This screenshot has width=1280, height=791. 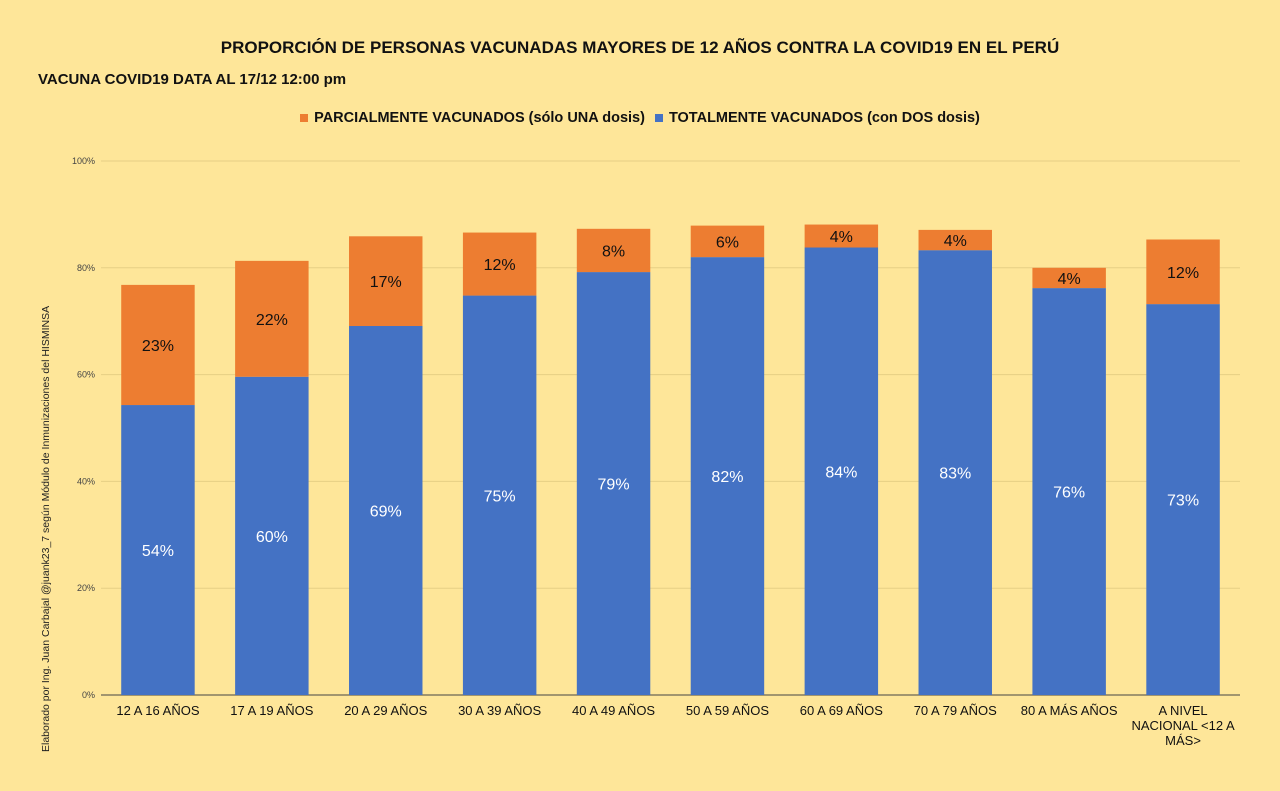 I want to click on x-category-label: 60 A 69 AÑOS, so click(x=841, y=710).